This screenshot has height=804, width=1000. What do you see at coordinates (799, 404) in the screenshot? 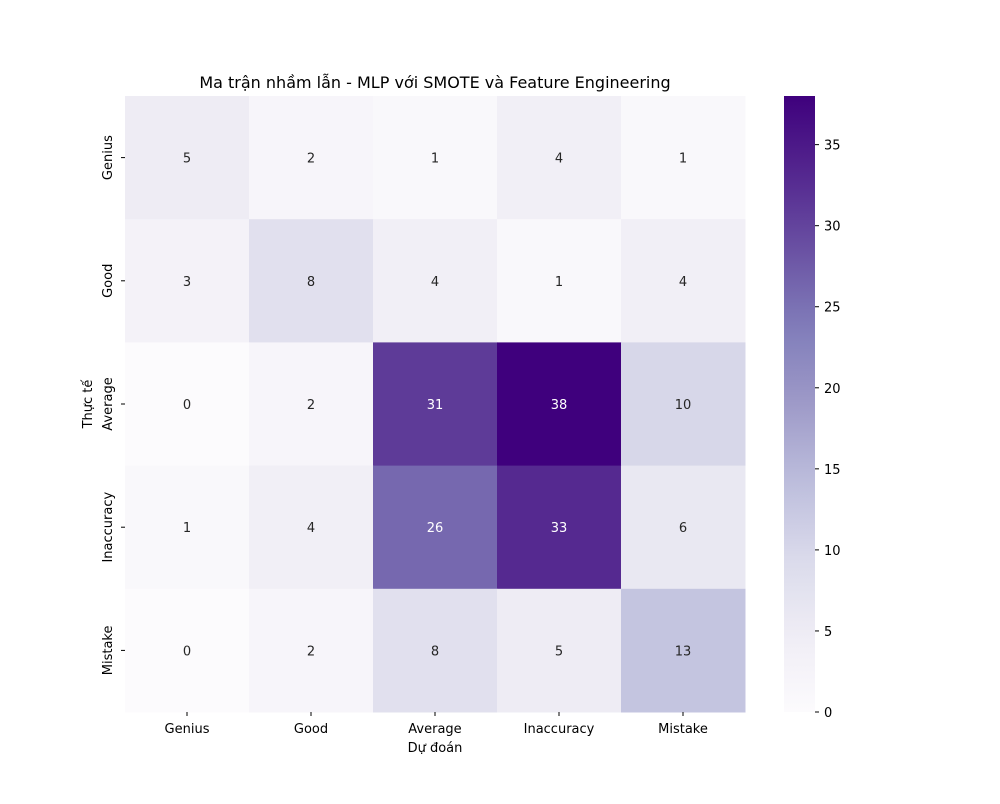
I see `colorbar-gradient` at bounding box center [799, 404].